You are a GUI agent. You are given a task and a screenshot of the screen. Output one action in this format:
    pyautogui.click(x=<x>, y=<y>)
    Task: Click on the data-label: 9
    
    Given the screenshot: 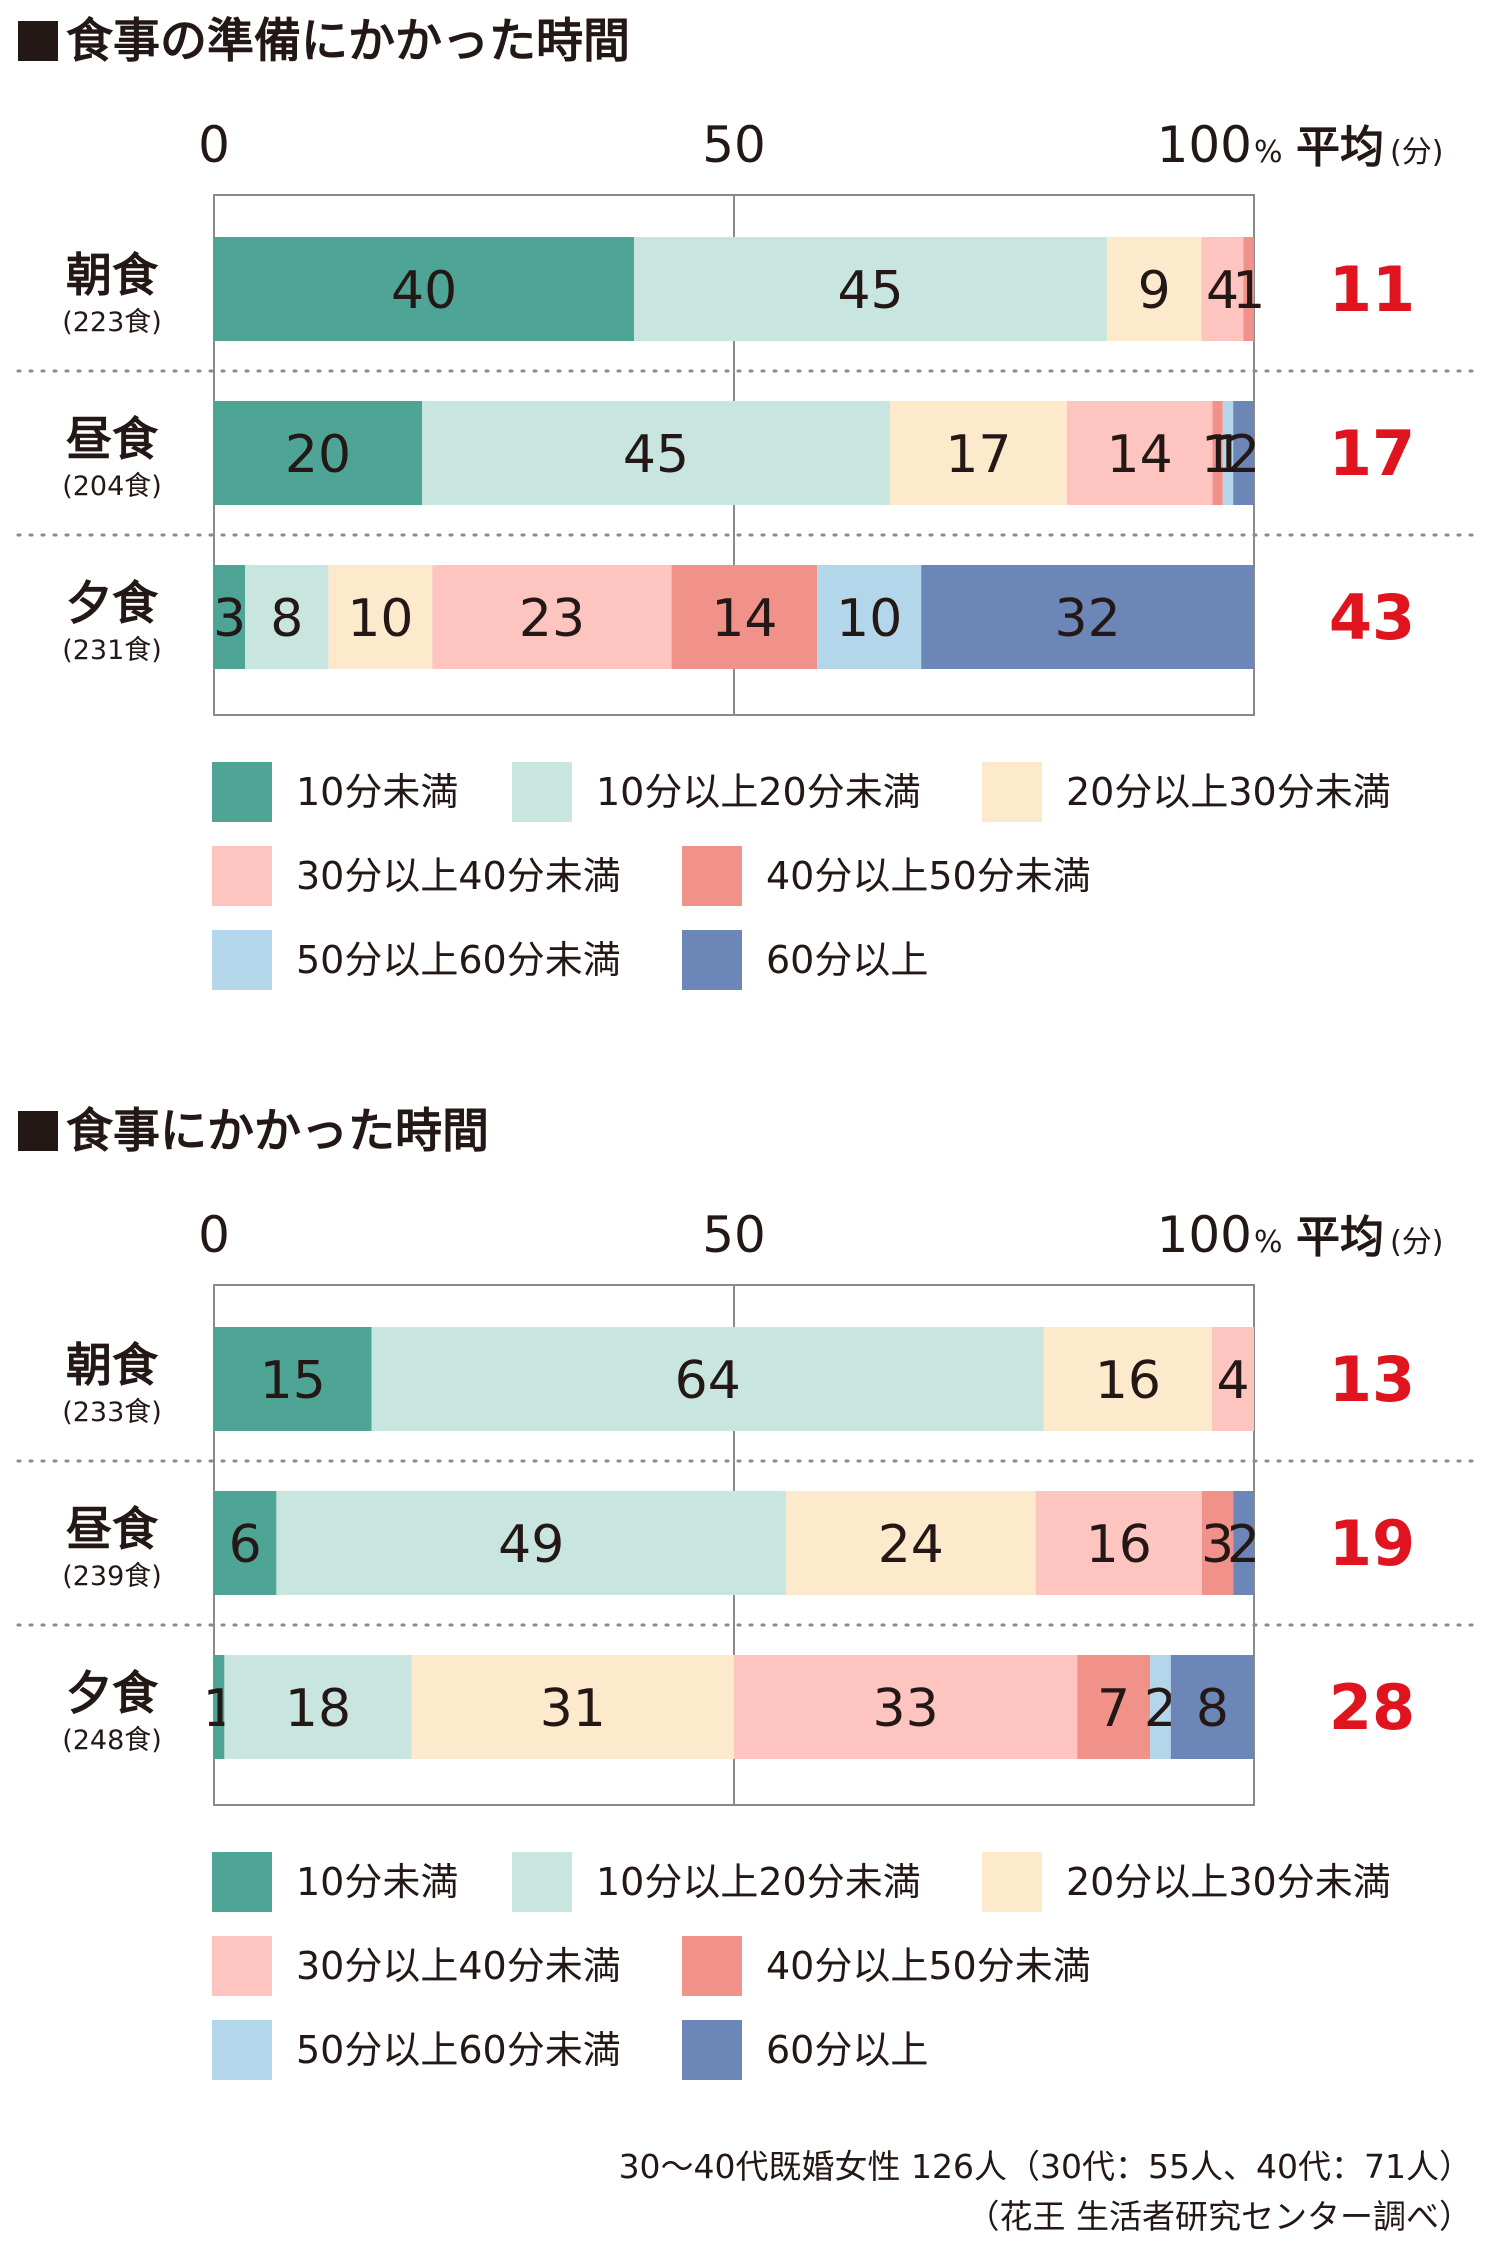 What is the action you would take?
    pyautogui.click(x=1154, y=291)
    